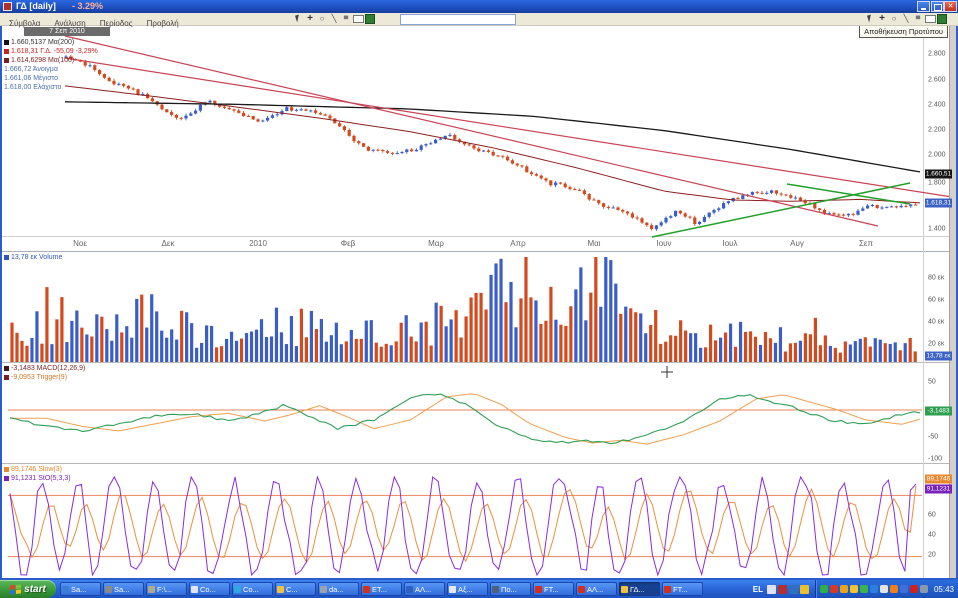  I want to click on indicator-legend: 89,1746 Slow(3), so click(33, 469).